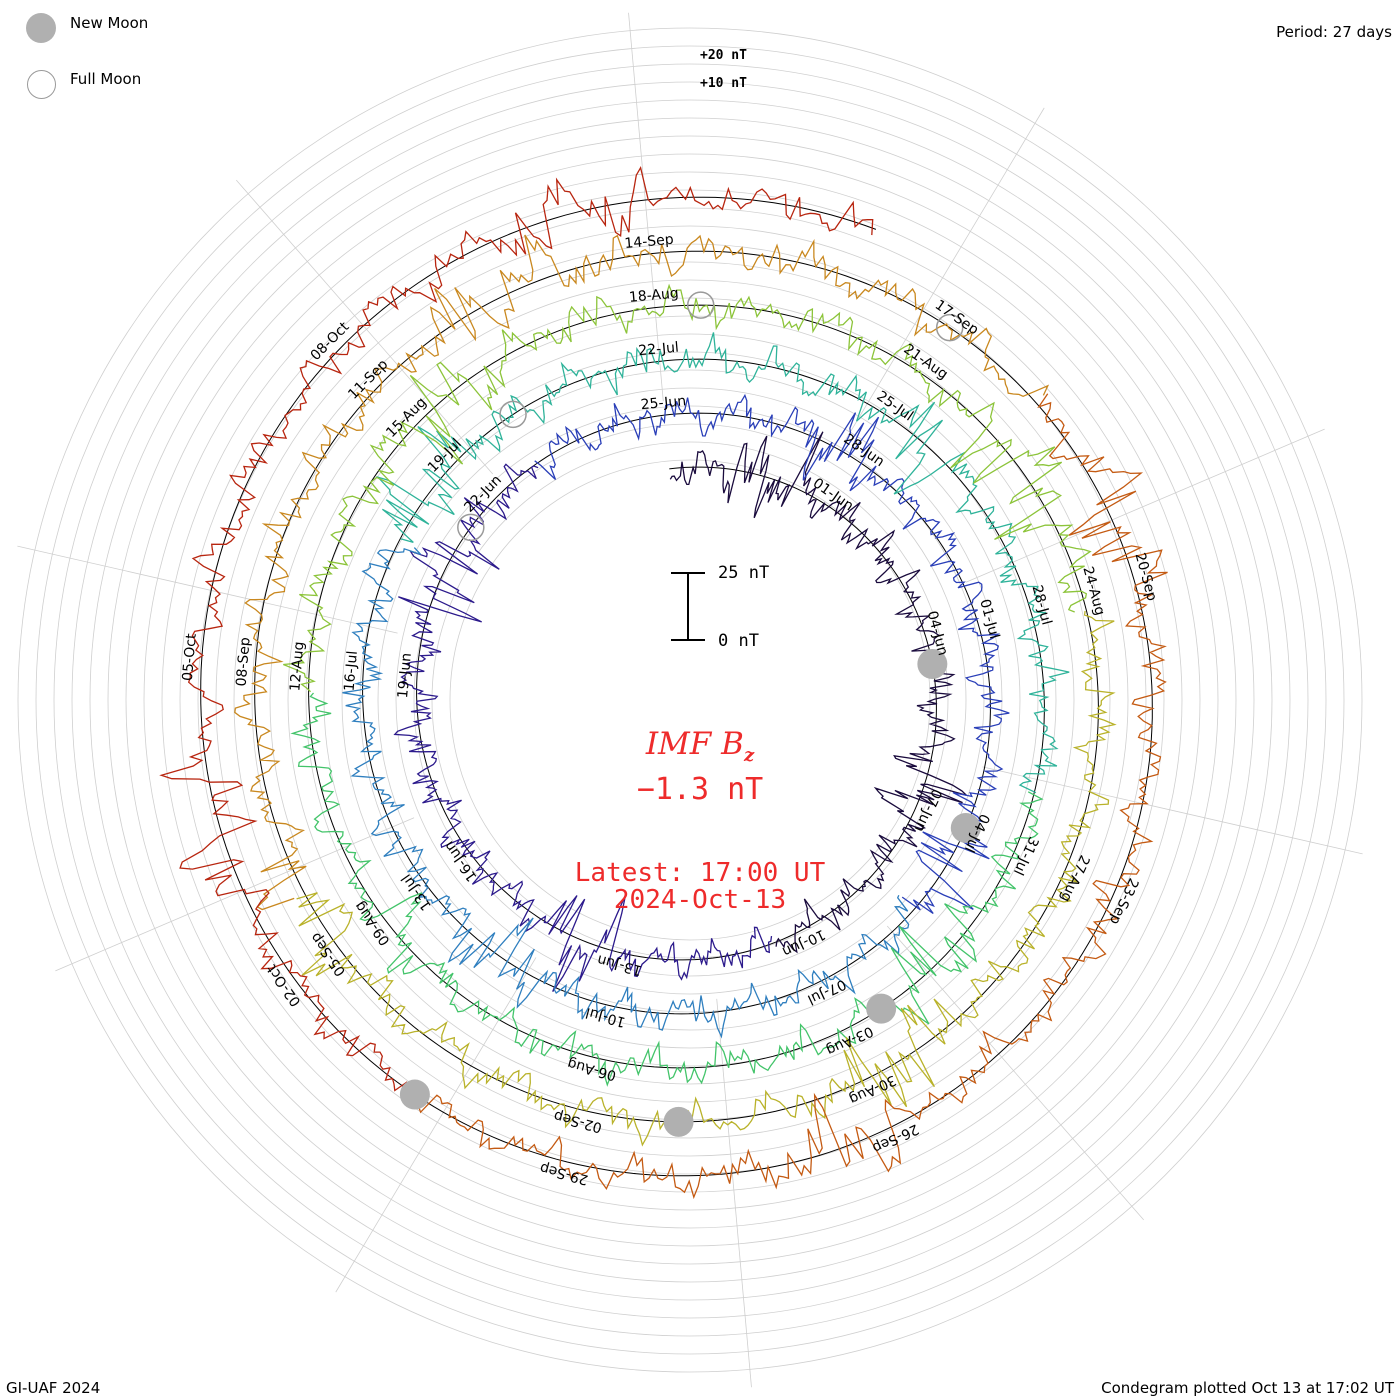 This screenshot has height=1400, width=1400. Describe the element at coordinates (653, 295) in the screenshot. I see `date-label: 18-Aug` at that location.